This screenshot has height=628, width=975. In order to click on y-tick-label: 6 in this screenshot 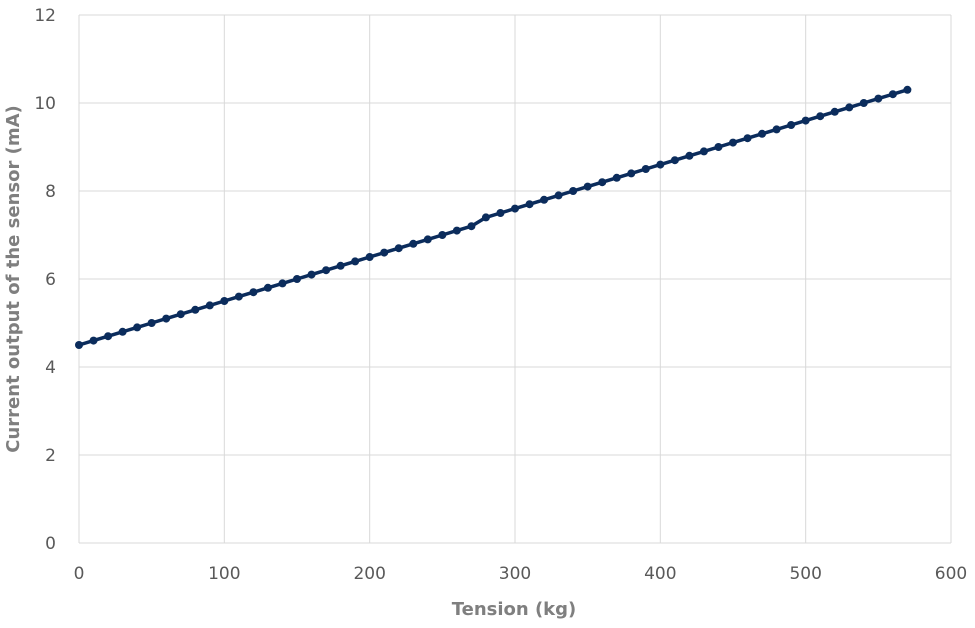, I will do `click(50, 280)`.